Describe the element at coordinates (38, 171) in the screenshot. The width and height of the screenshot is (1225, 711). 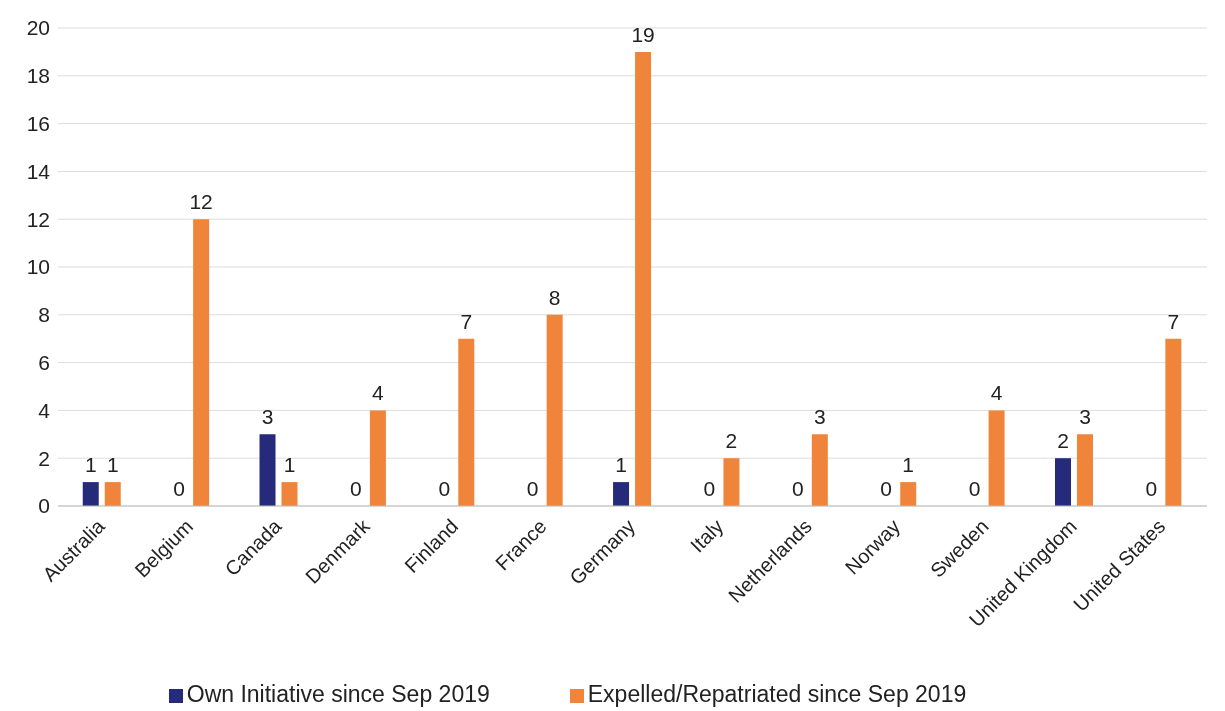
I see `y-tick-label: 14` at that location.